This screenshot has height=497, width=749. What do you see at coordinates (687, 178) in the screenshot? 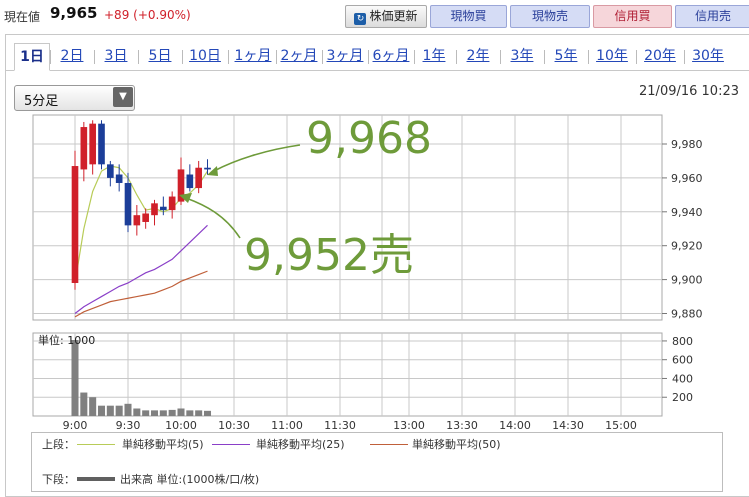
I see `price-tick-label: 9,960` at bounding box center [687, 178].